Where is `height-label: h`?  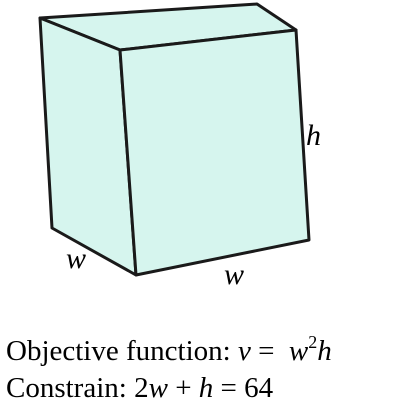 height-label: h is located at coordinates (313, 135).